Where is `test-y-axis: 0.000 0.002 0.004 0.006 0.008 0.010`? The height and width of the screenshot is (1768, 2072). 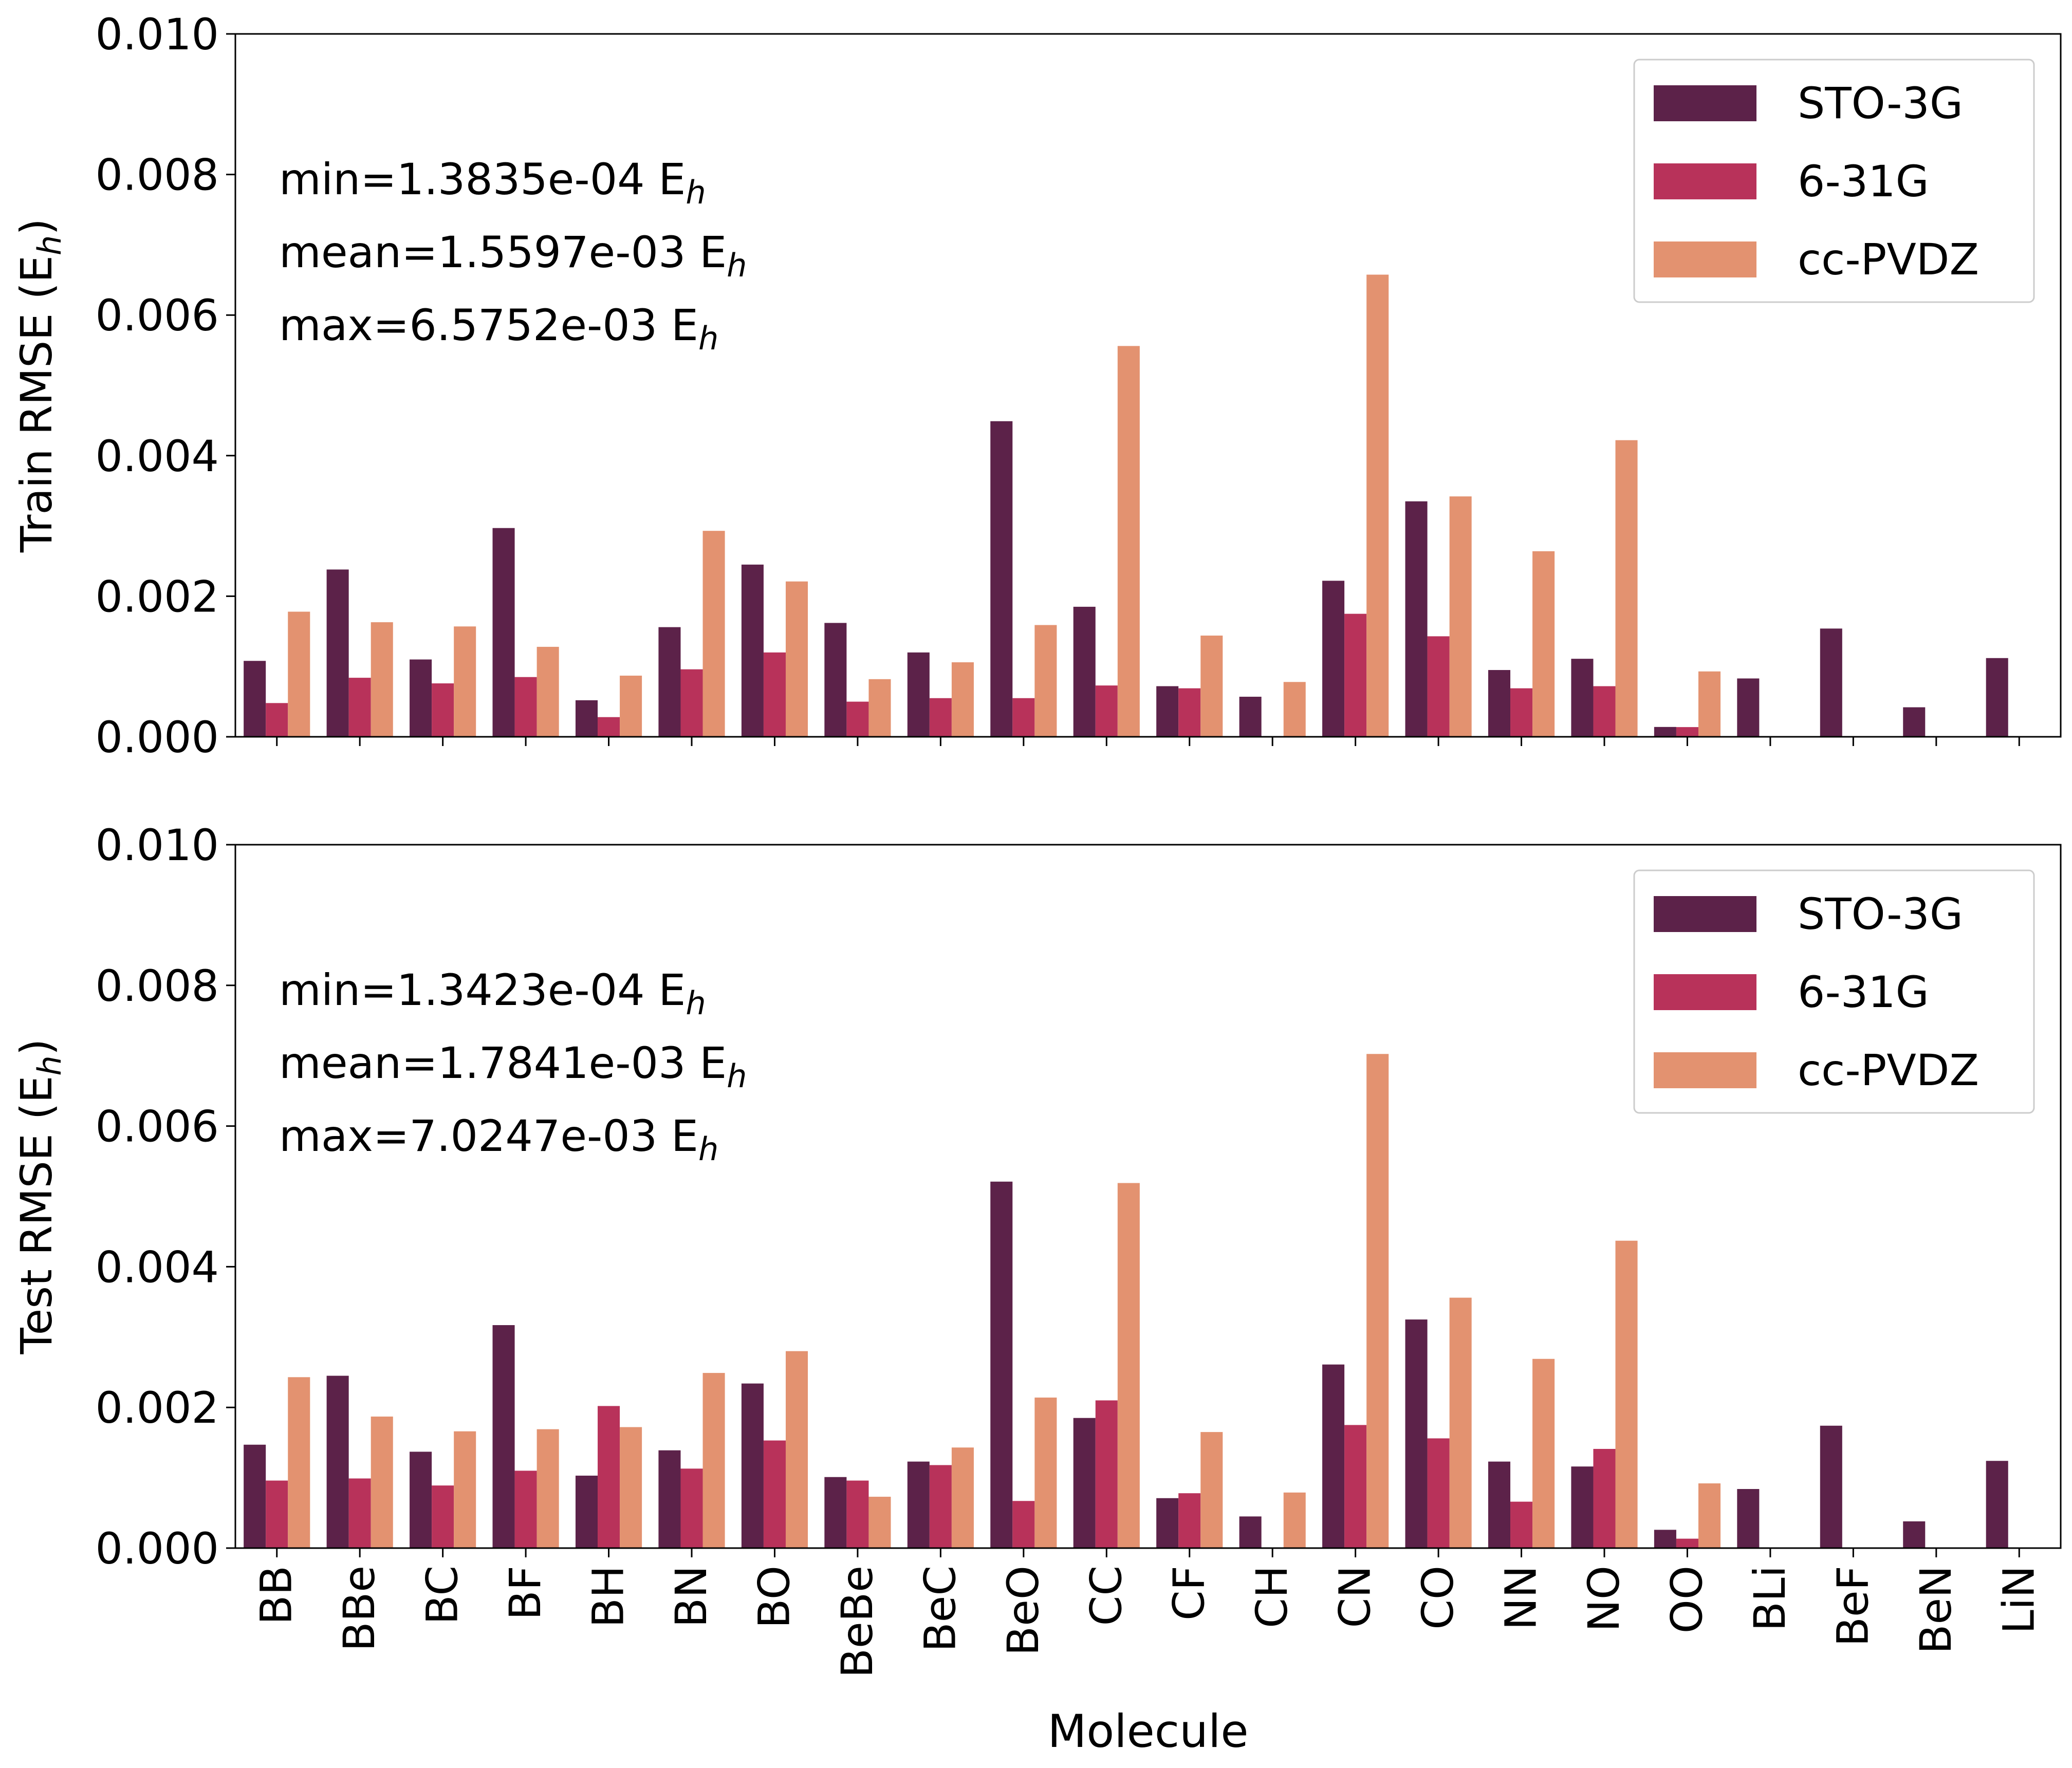
test-y-axis: 0.000 0.002 0.004 0.006 0.008 0.010 is located at coordinates (165, 1197).